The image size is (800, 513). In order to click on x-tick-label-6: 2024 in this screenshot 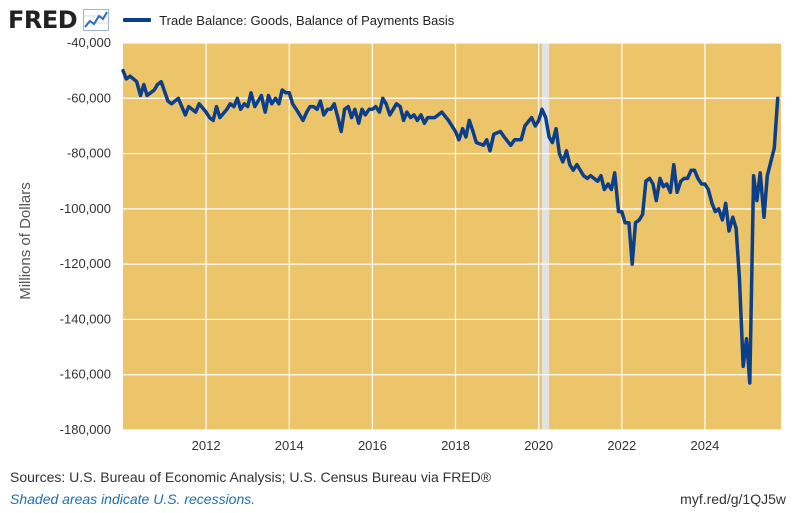, I will do `click(704, 445)`.